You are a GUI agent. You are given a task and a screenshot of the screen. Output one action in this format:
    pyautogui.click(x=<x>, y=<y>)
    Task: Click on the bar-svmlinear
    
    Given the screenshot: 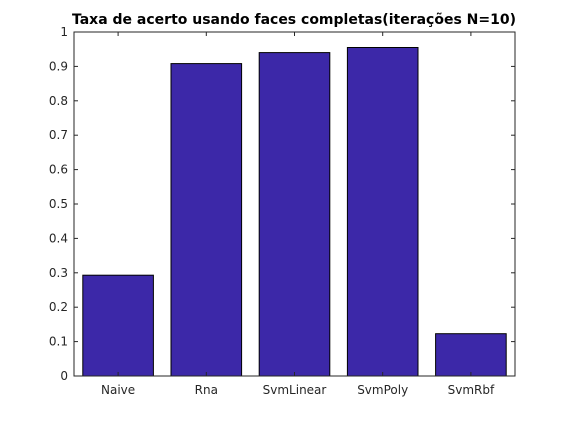 What is the action you would take?
    pyautogui.click(x=294, y=214)
    